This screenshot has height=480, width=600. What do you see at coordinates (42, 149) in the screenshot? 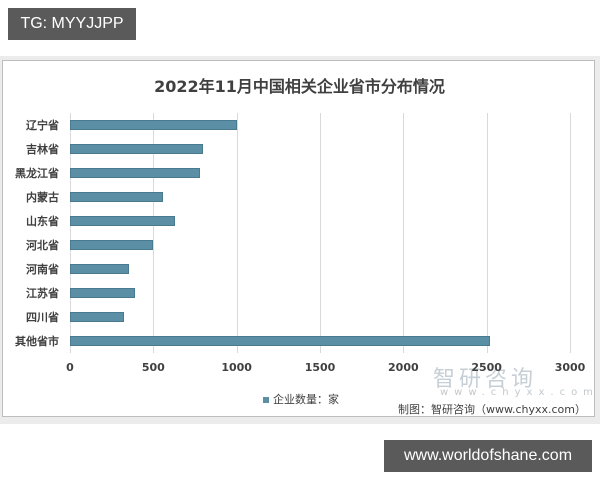
I see `category-label: 吉林省` at bounding box center [42, 149].